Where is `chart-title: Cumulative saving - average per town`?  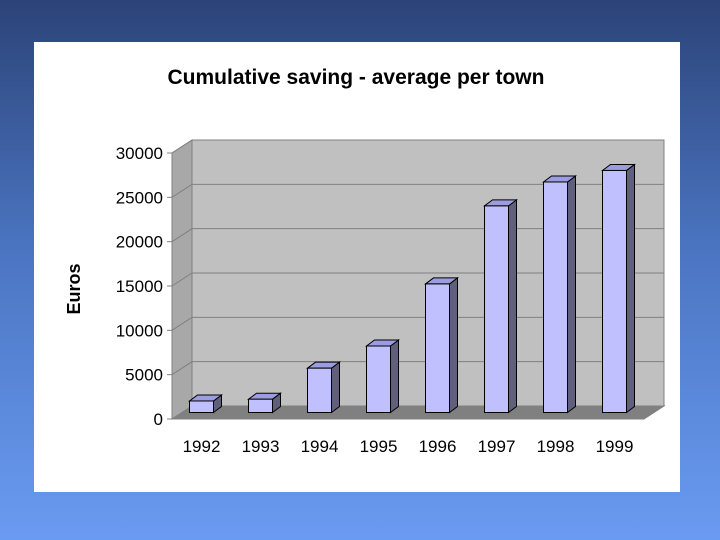
chart-title: Cumulative saving - average per town is located at coordinates (356, 77).